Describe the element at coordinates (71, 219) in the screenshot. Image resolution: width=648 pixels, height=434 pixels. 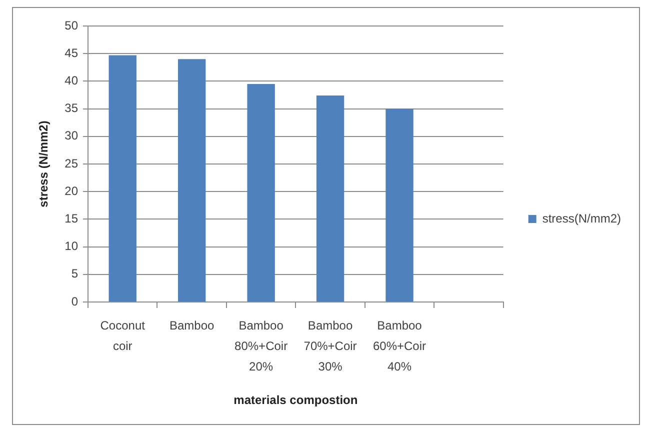
I see `y-tick-label: 15` at that location.